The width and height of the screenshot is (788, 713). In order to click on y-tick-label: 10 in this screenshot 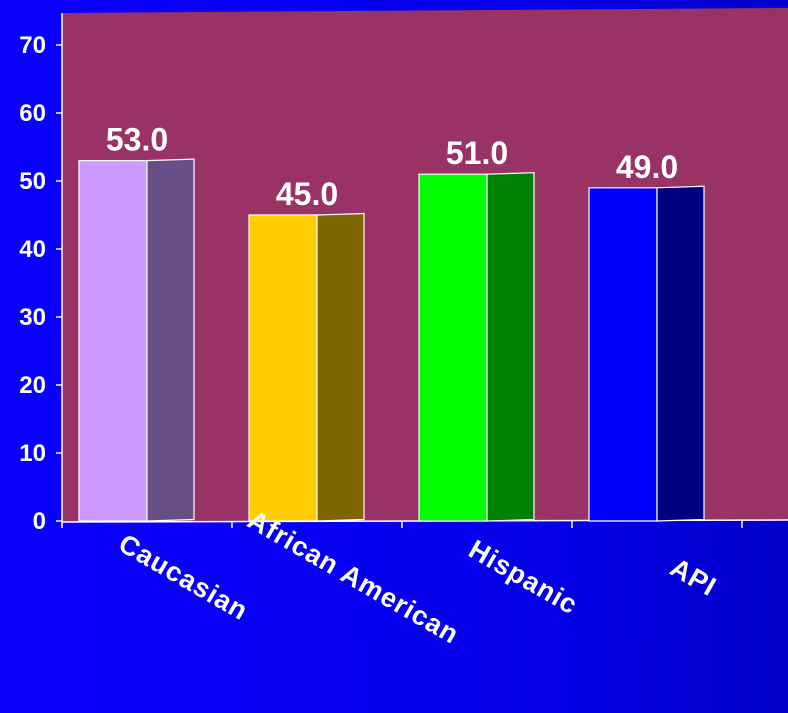, I will do `click(32, 453)`.